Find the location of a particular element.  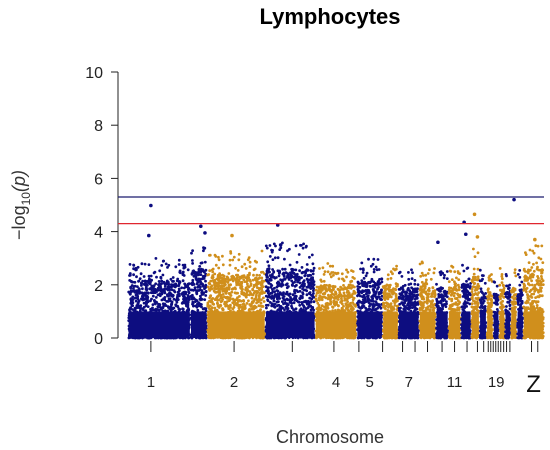

y-tick-label: 10 is located at coordinates (94, 73).